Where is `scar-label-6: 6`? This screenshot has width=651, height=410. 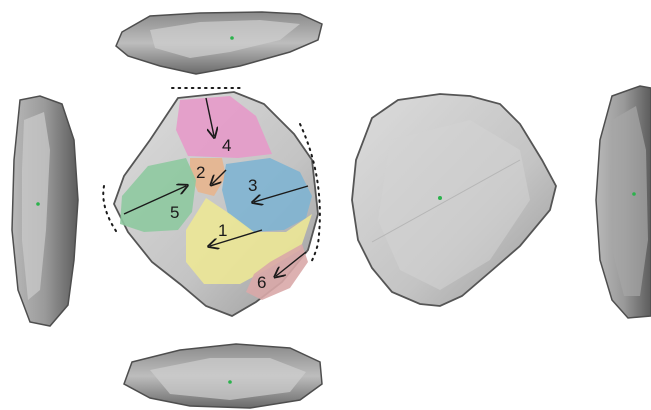 scar-label-6: 6 is located at coordinates (261, 282).